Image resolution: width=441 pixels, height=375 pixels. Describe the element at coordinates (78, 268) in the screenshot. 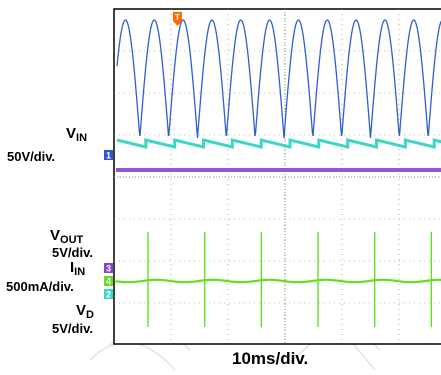

I see `iin-label: IIN` at that location.